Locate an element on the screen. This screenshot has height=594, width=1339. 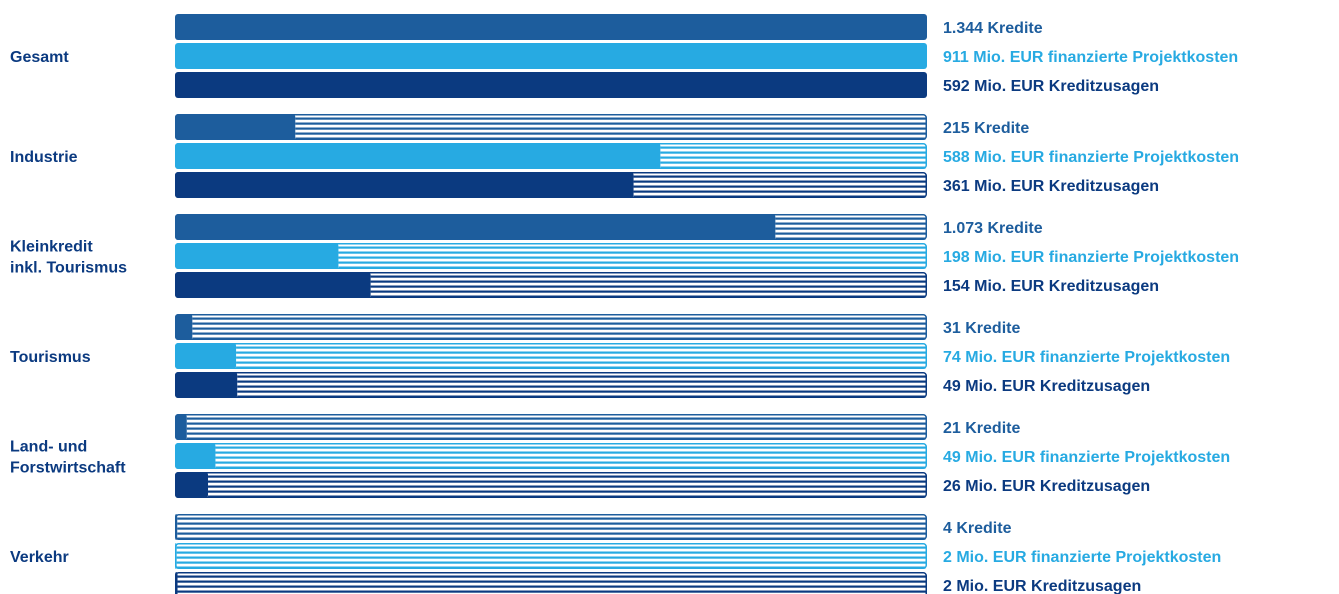
value-label-kredite: 1.344 Kredite is located at coordinates (993, 28).